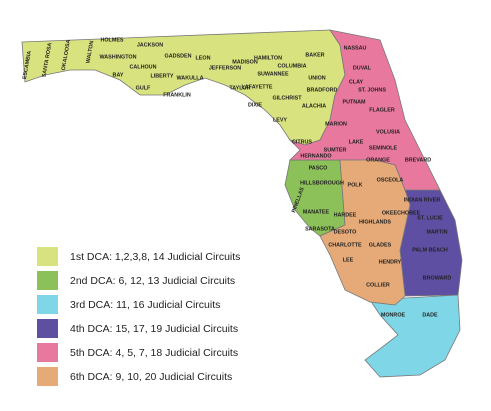 The image size is (491, 411). I want to click on county-label: OKALOOSA, so click(66, 55).